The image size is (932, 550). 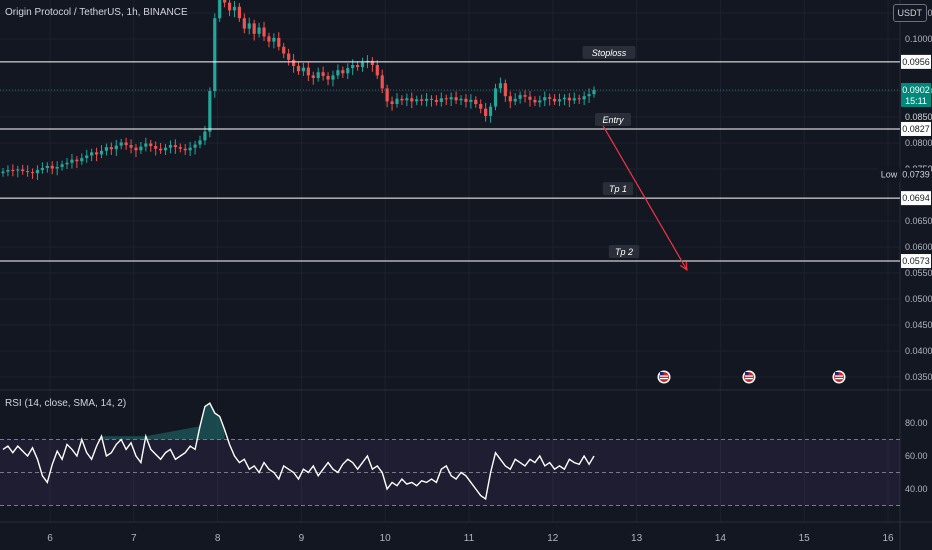 I want to click on time-axis-label: 16, so click(x=888, y=538).